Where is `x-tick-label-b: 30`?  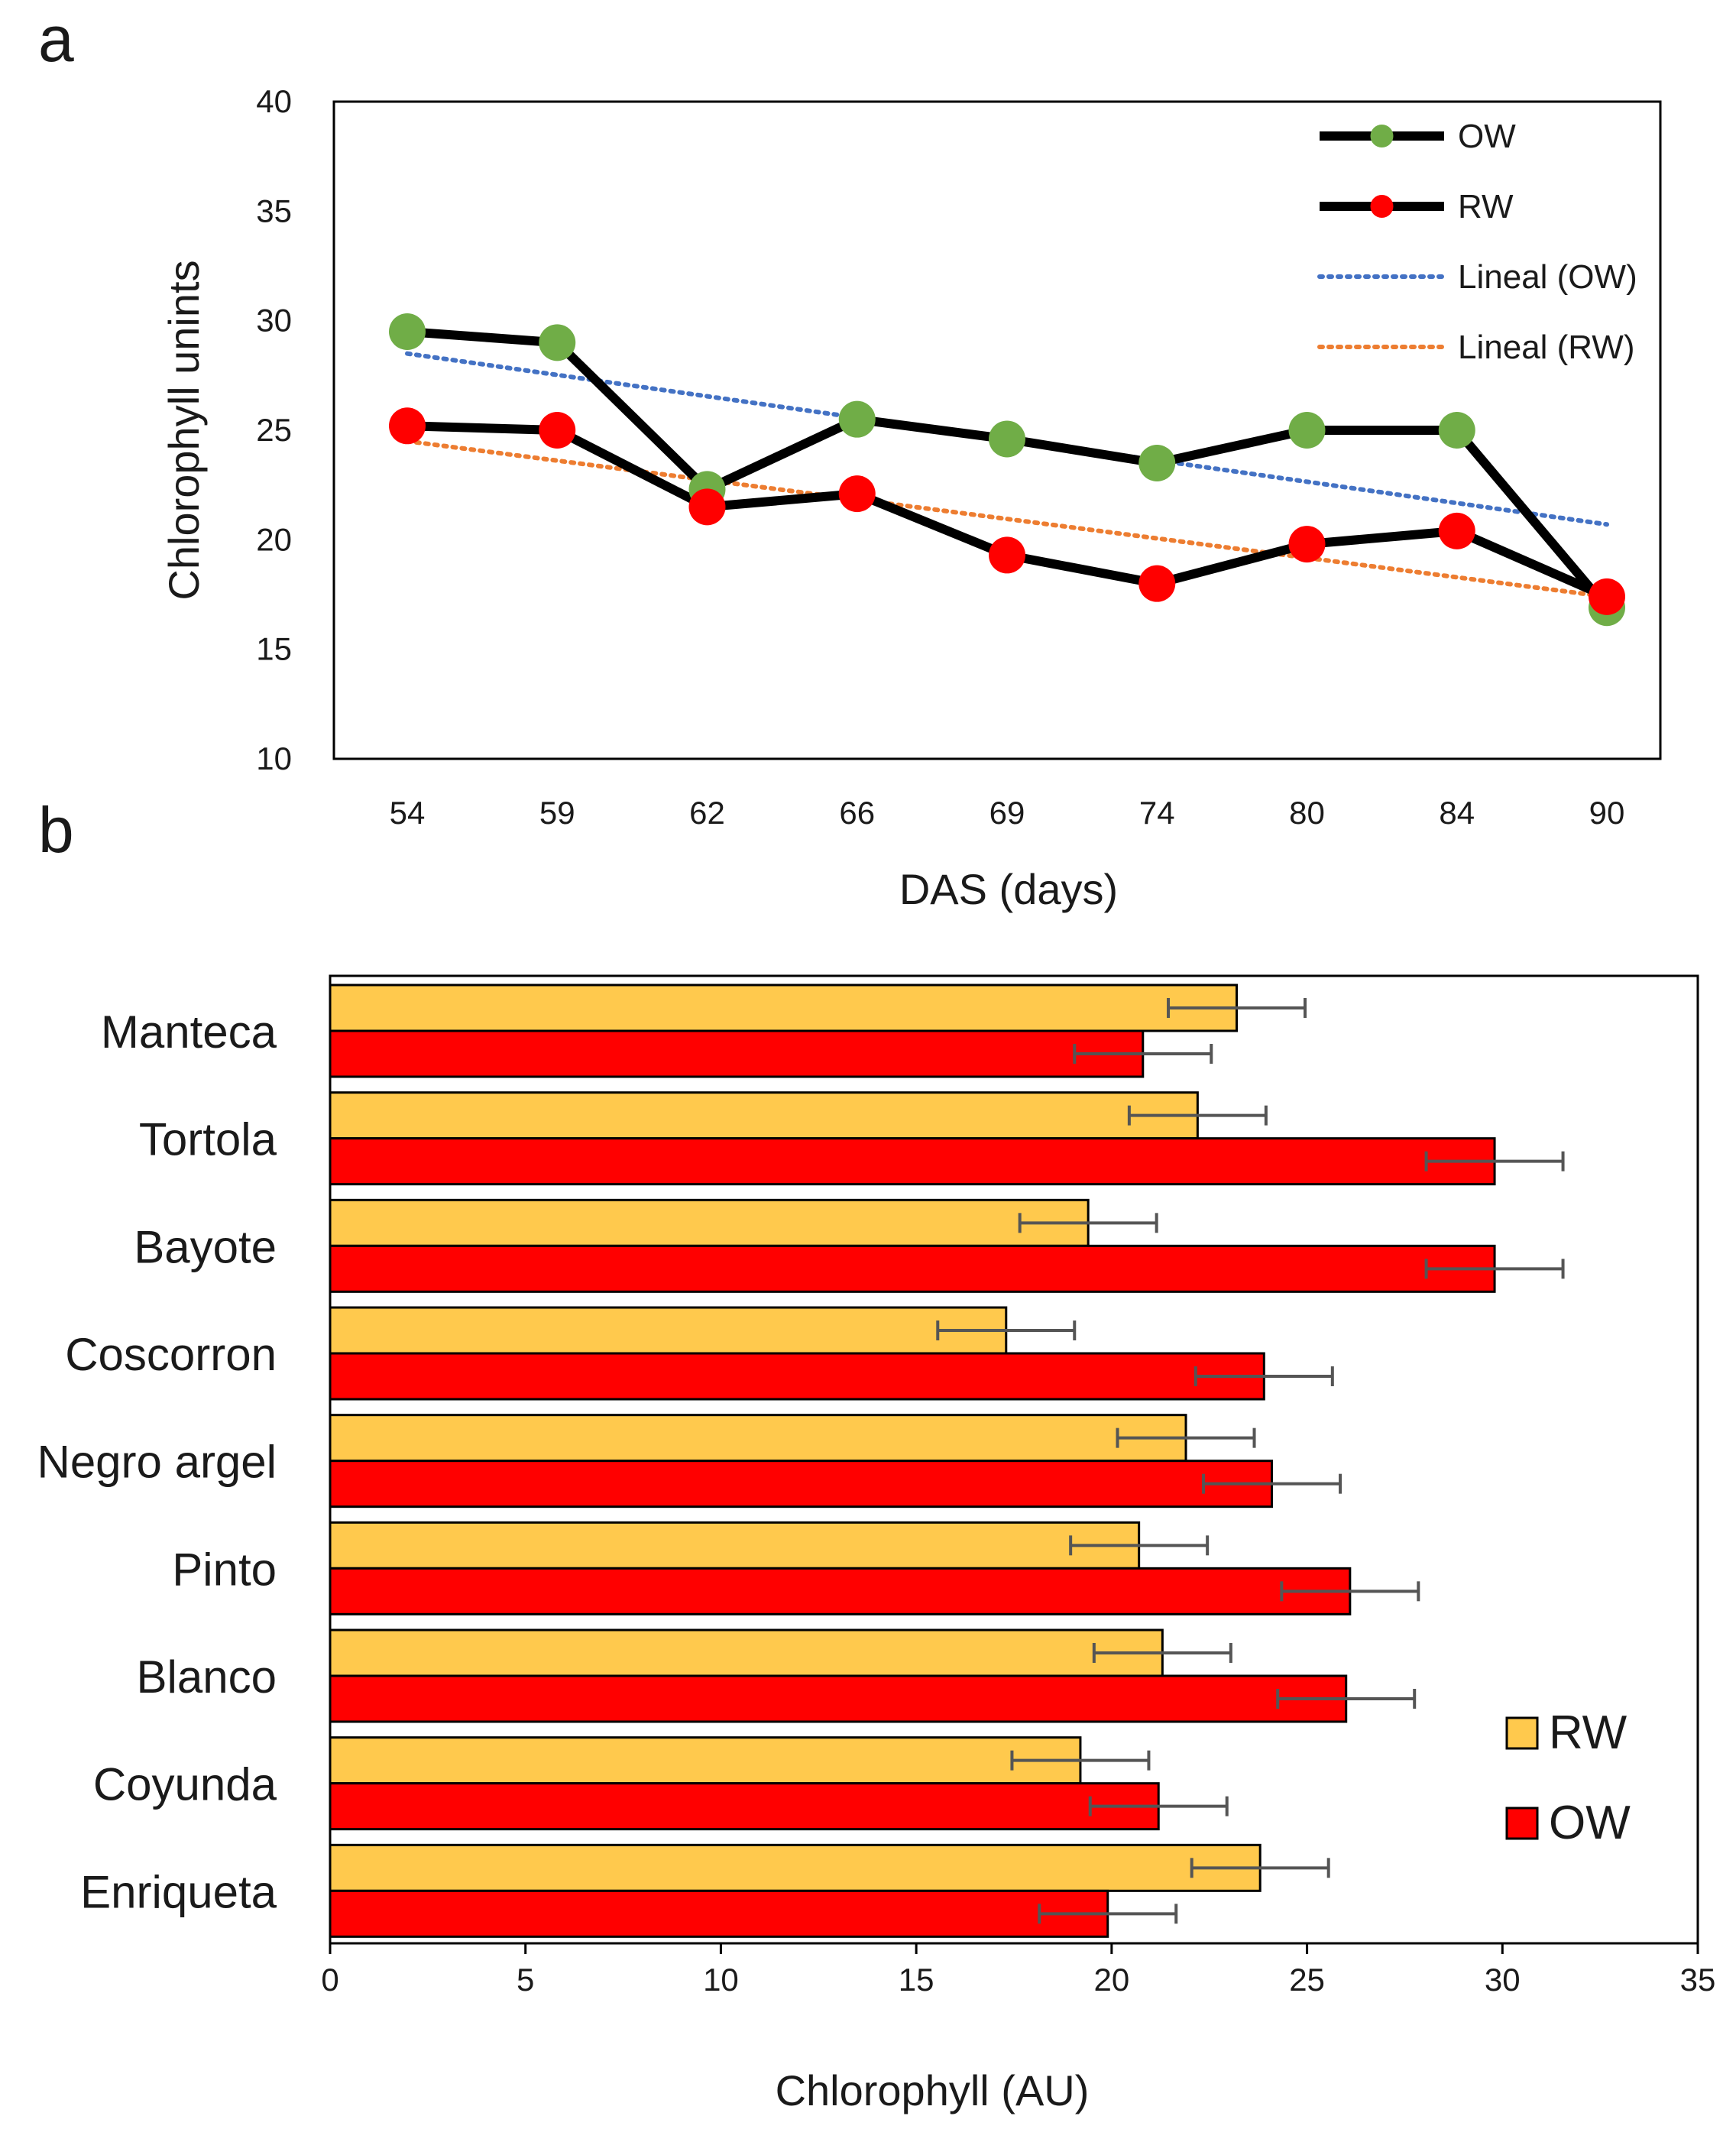 x-tick-label-b: 30 is located at coordinates (1503, 1980).